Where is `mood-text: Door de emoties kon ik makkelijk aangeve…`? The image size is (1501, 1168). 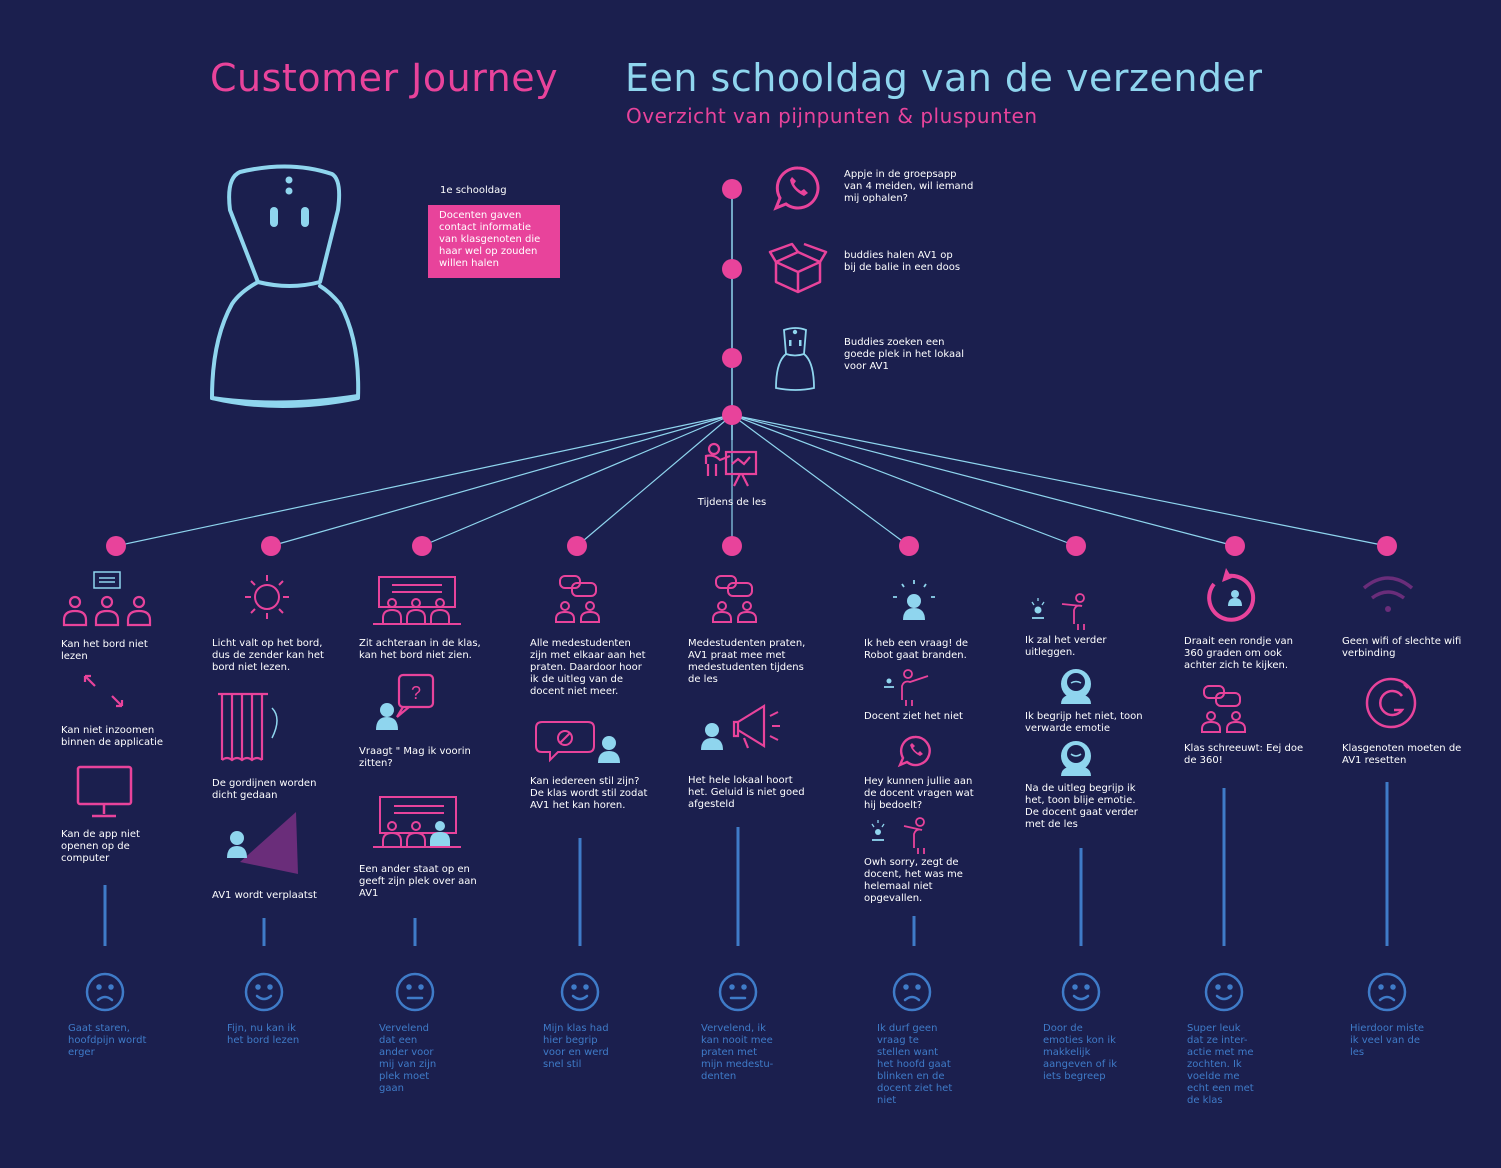
mood-text: Door de emoties kon ik makkelijk aangeve… is located at coordinates (1080, 1052).